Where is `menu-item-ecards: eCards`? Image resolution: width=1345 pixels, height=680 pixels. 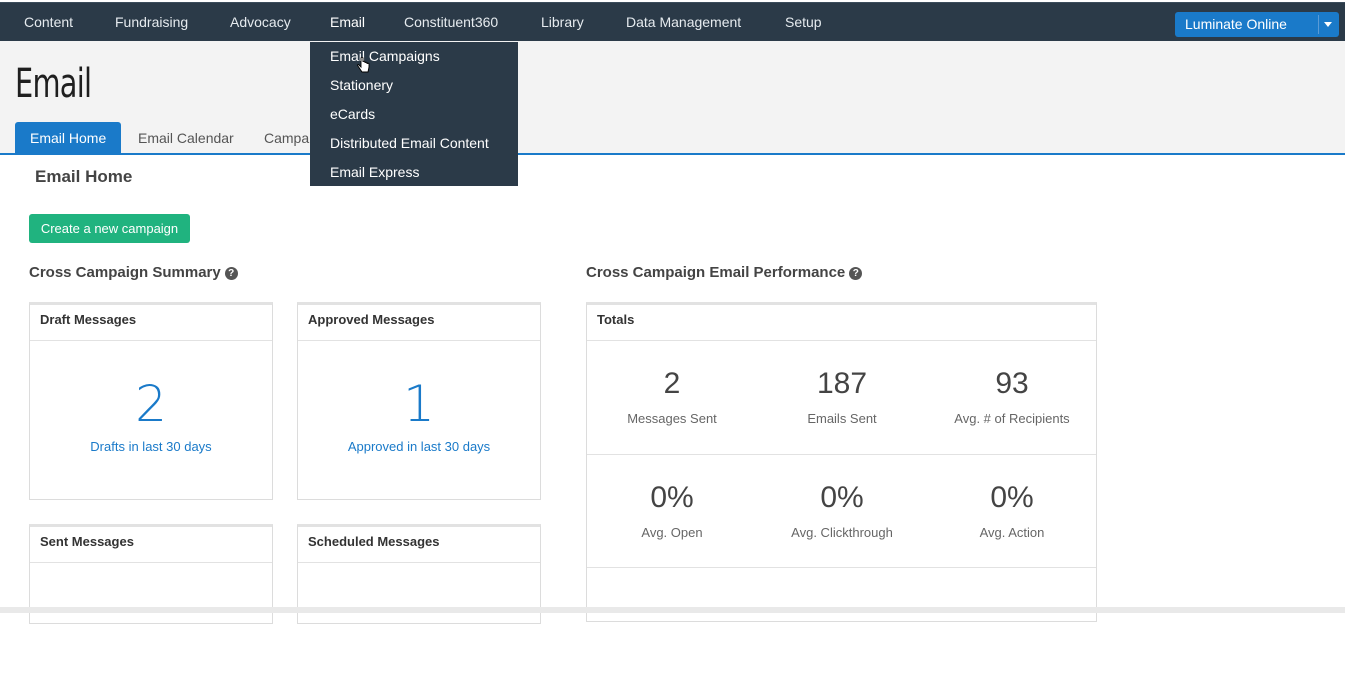
menu-item-ecards: eCards is located at coordinates (353, 114).